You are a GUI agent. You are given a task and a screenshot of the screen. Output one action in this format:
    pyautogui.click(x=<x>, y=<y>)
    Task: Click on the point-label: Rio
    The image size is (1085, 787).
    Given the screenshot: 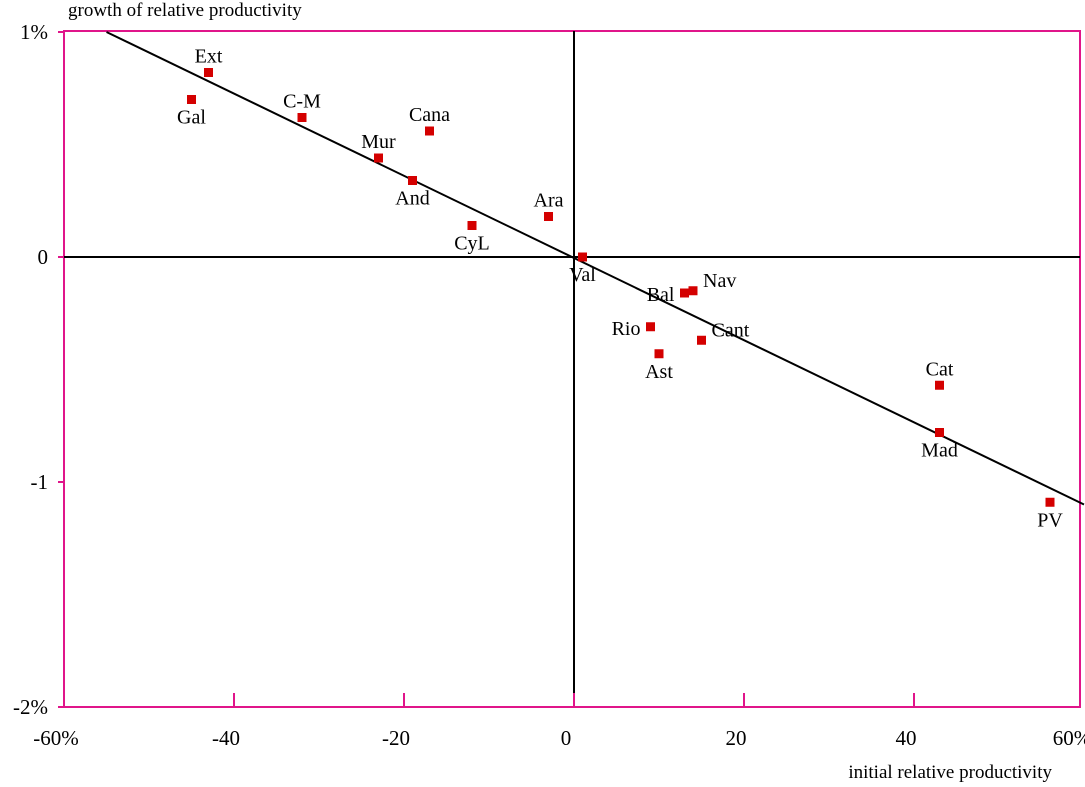 What is the action you would take?
    pyautogui.click(x=626, y=329)
    